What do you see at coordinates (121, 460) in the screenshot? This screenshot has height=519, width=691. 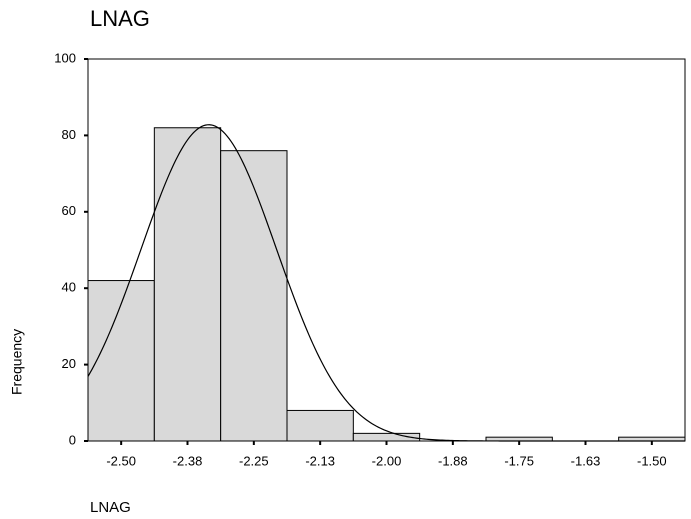 I see `x-tick-label: -2.50` at bounding box center [121, 460].